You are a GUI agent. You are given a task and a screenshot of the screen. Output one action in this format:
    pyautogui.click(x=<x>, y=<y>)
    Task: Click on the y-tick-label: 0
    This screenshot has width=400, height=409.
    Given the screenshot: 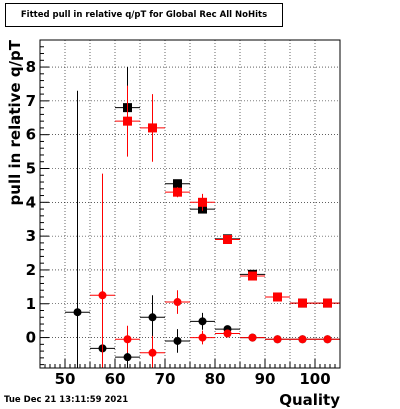 What is the action you would take?
    pyautogui.click(x=31, y=338)
    